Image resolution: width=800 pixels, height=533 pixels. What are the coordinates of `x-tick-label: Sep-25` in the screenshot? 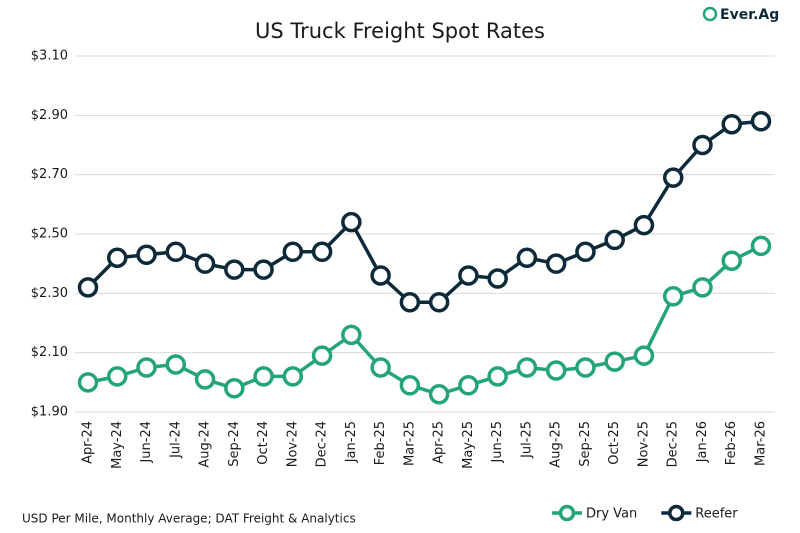 It's located at (585, 444).